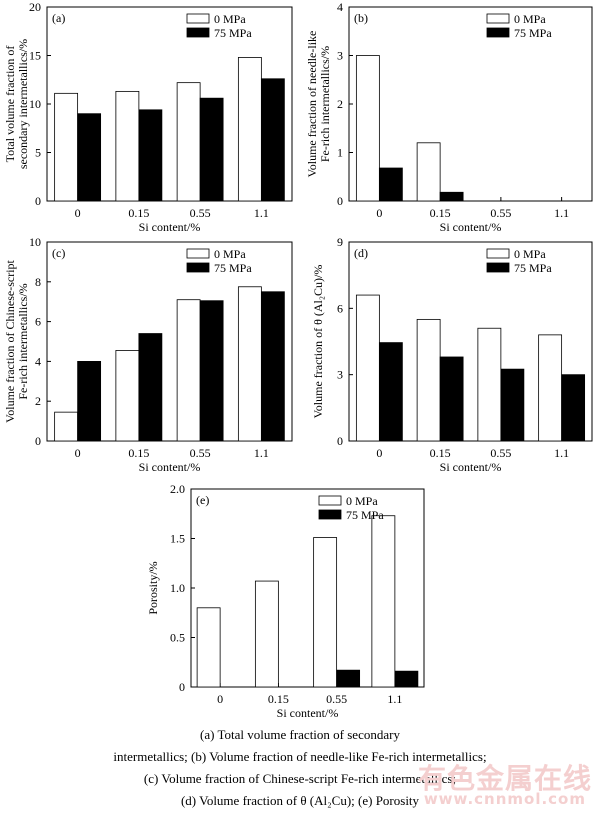  What do you see at coordinates (300, 734) in the screenshot?
I see `caption-line-1: (a) Total volume fraction of secondary` at bounding box center [300, 734].